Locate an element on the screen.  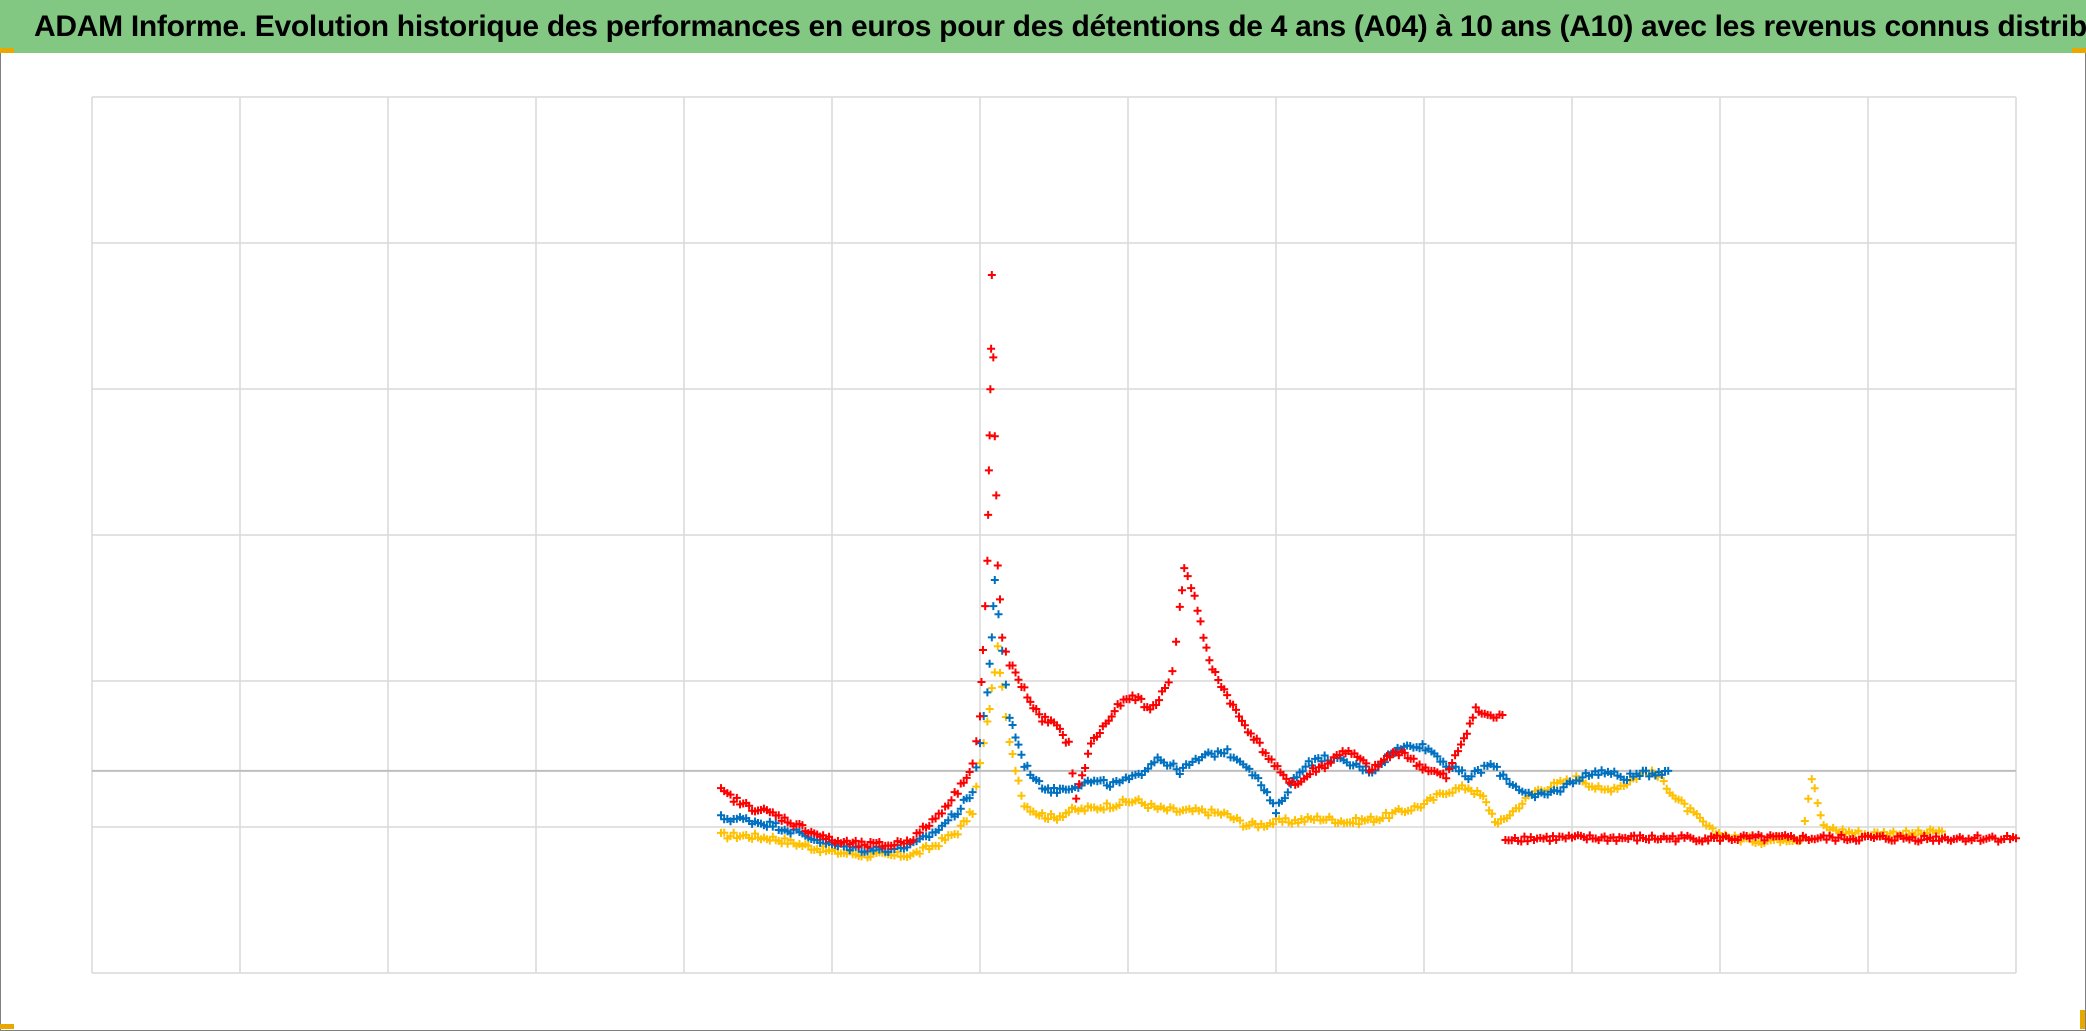
corner-marker-right is located at coordinates (2079, 50).